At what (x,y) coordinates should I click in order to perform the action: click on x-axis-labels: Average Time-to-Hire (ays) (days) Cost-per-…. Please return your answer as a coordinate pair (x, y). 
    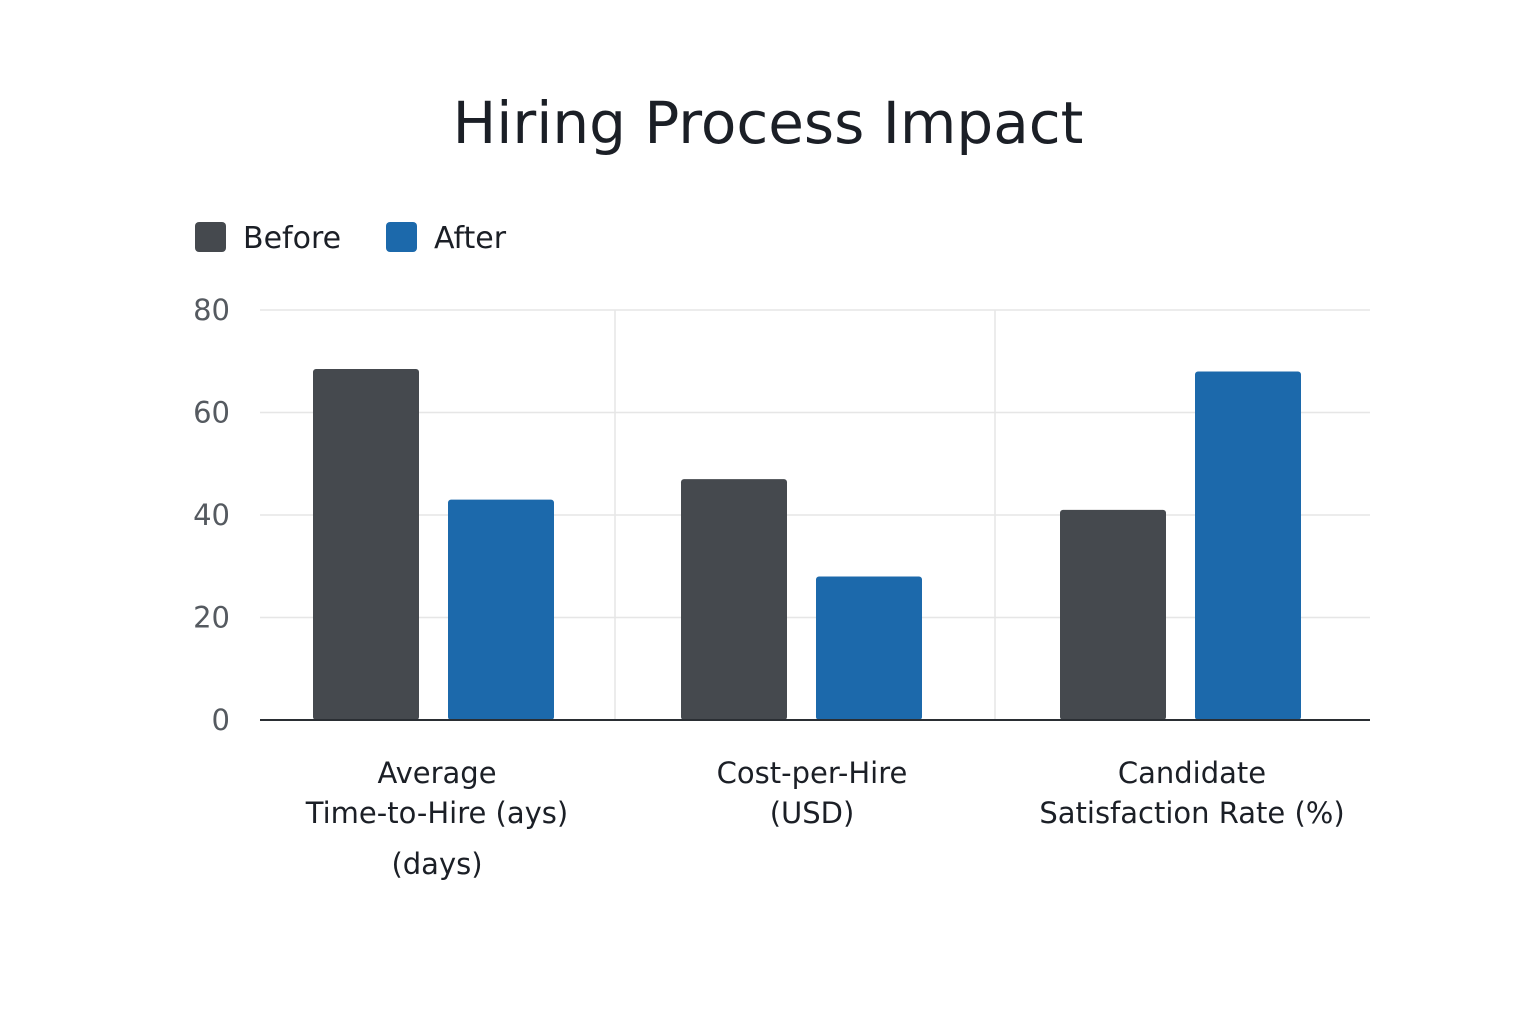
    Looking at the image, I should click on (825, 818).